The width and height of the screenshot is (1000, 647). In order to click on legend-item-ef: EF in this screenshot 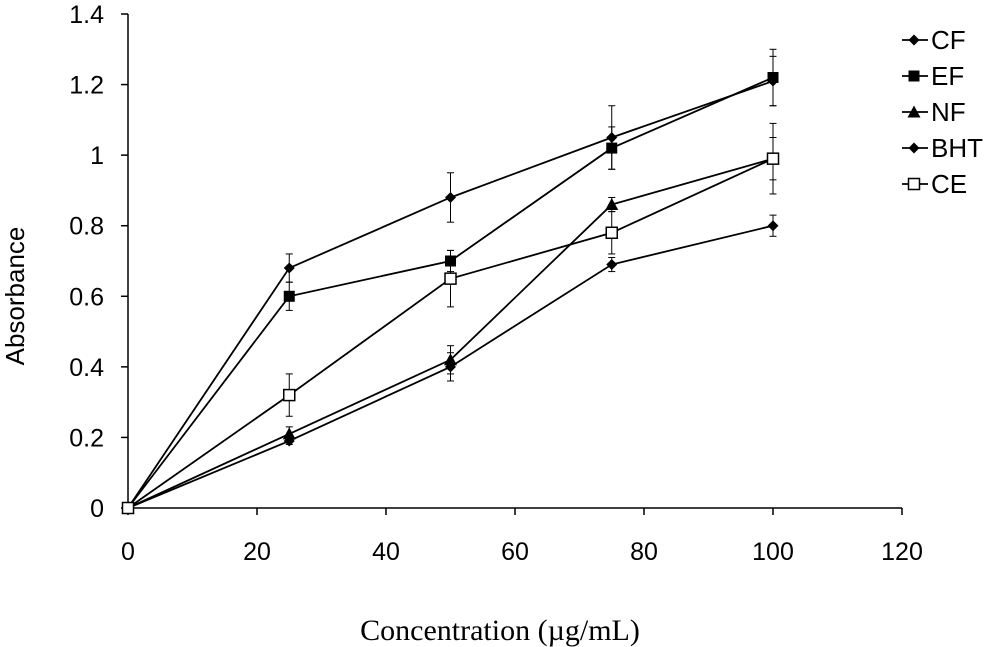, I will do `click(933, 76)`.